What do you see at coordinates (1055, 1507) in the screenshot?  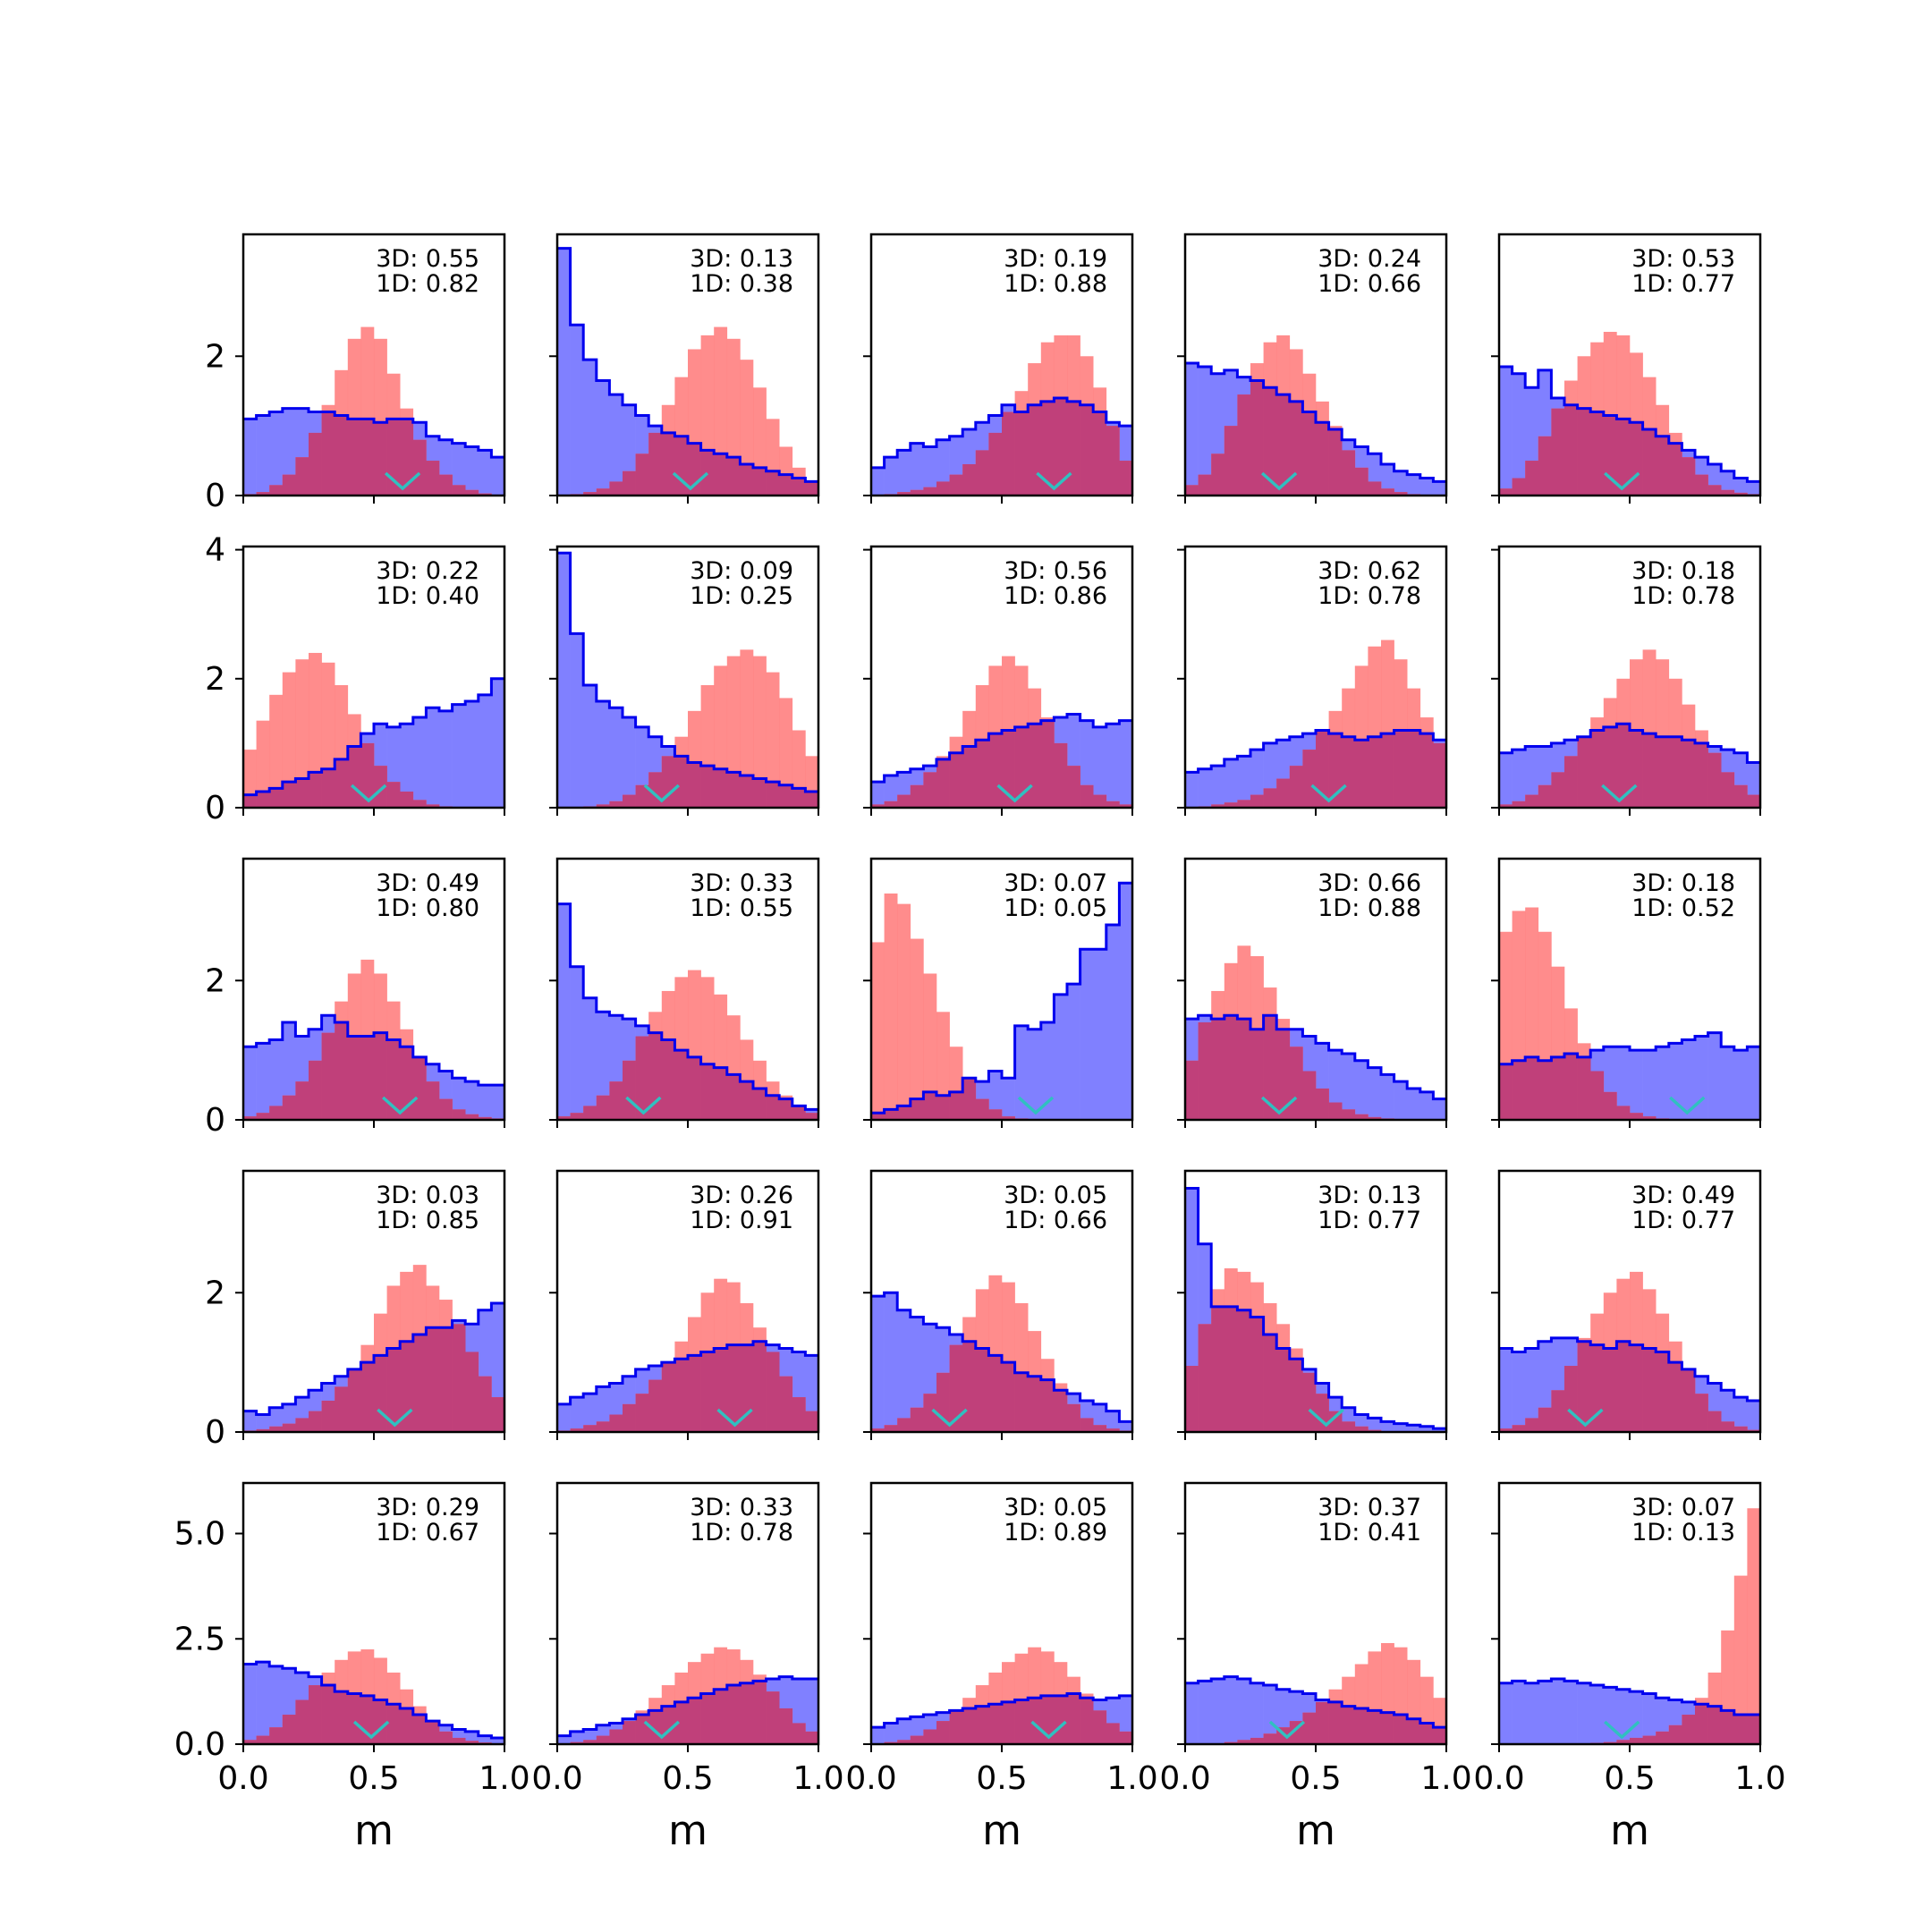 I see `label-3d: 3D: 0.05` at bounding box center [1055, 1507].